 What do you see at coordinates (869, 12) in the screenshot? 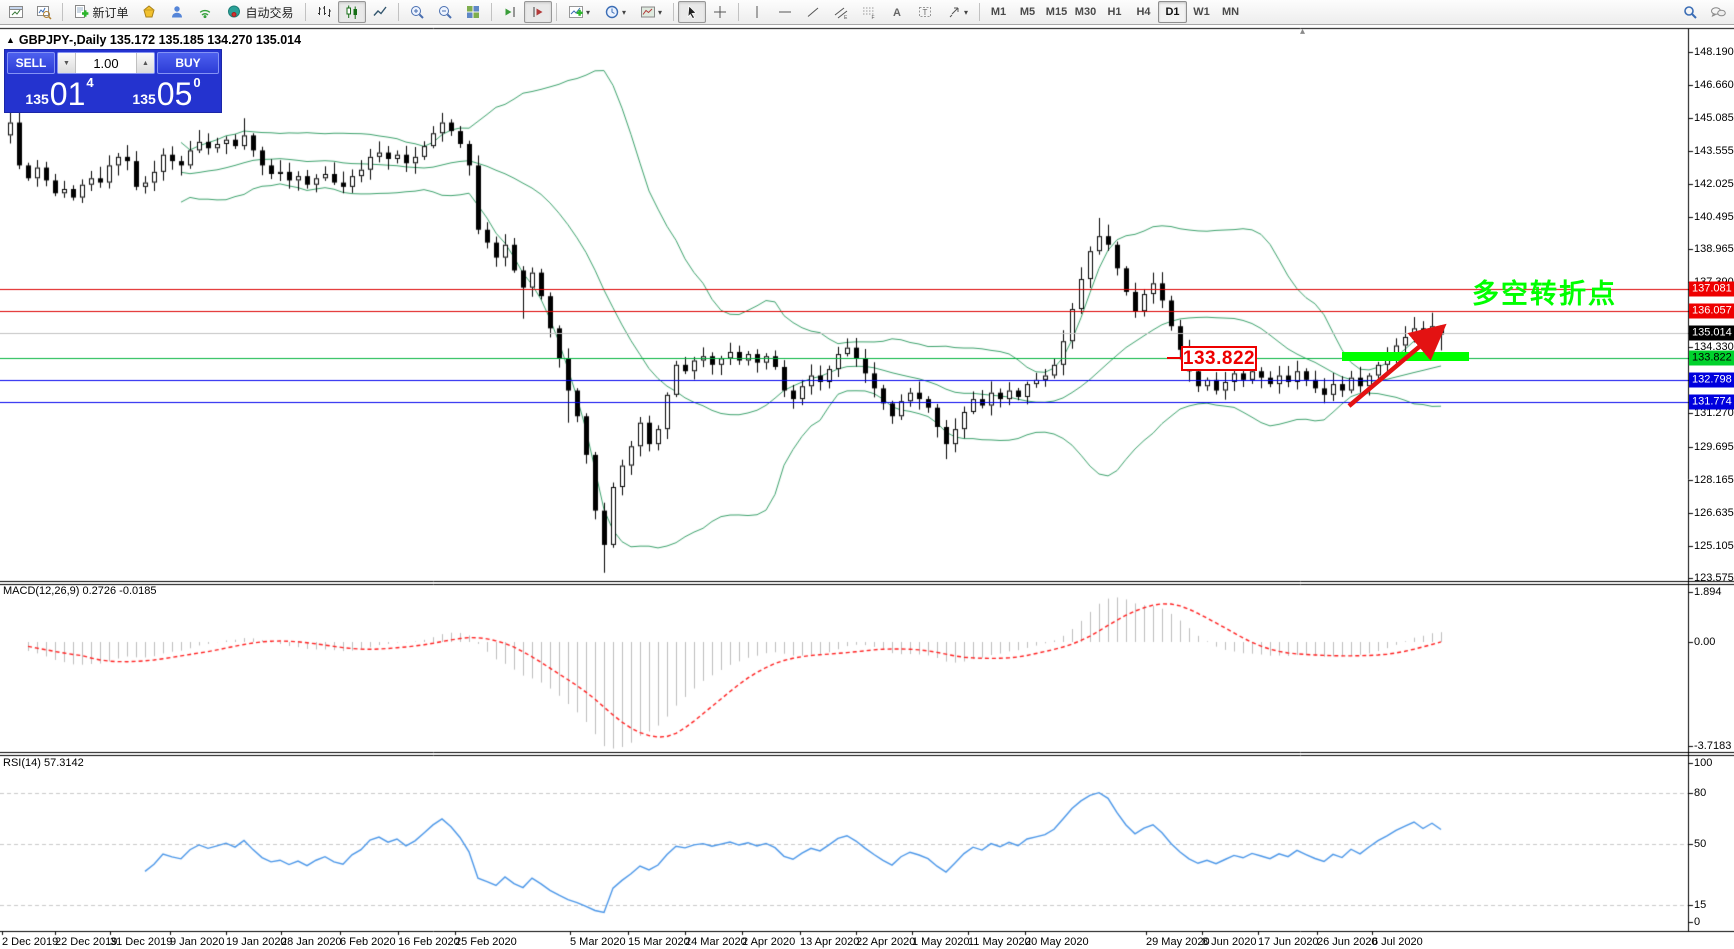
I see `fibonacci-button: F` at bounding box center [869, 12].